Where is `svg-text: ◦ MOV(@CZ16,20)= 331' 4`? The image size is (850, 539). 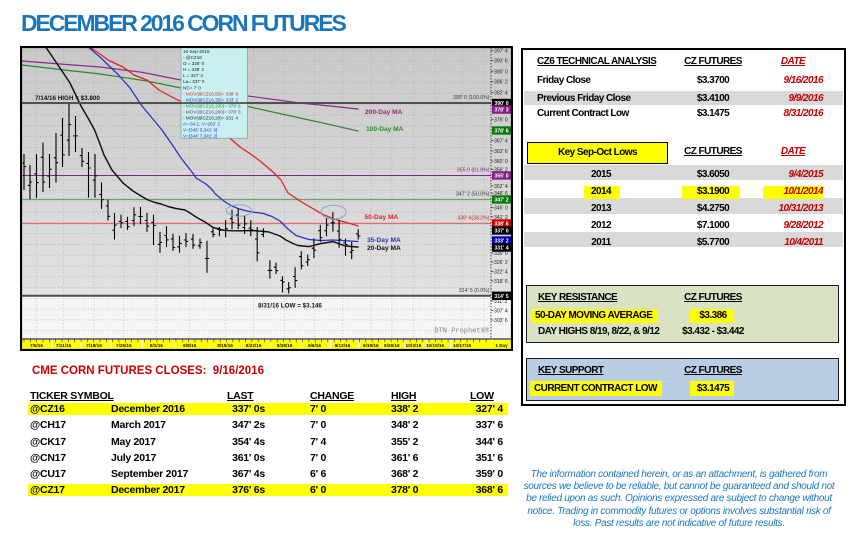 svg-text: ◦ MOV(@CZ16,20)= 331' 4 is located at coordinates (210, 118).